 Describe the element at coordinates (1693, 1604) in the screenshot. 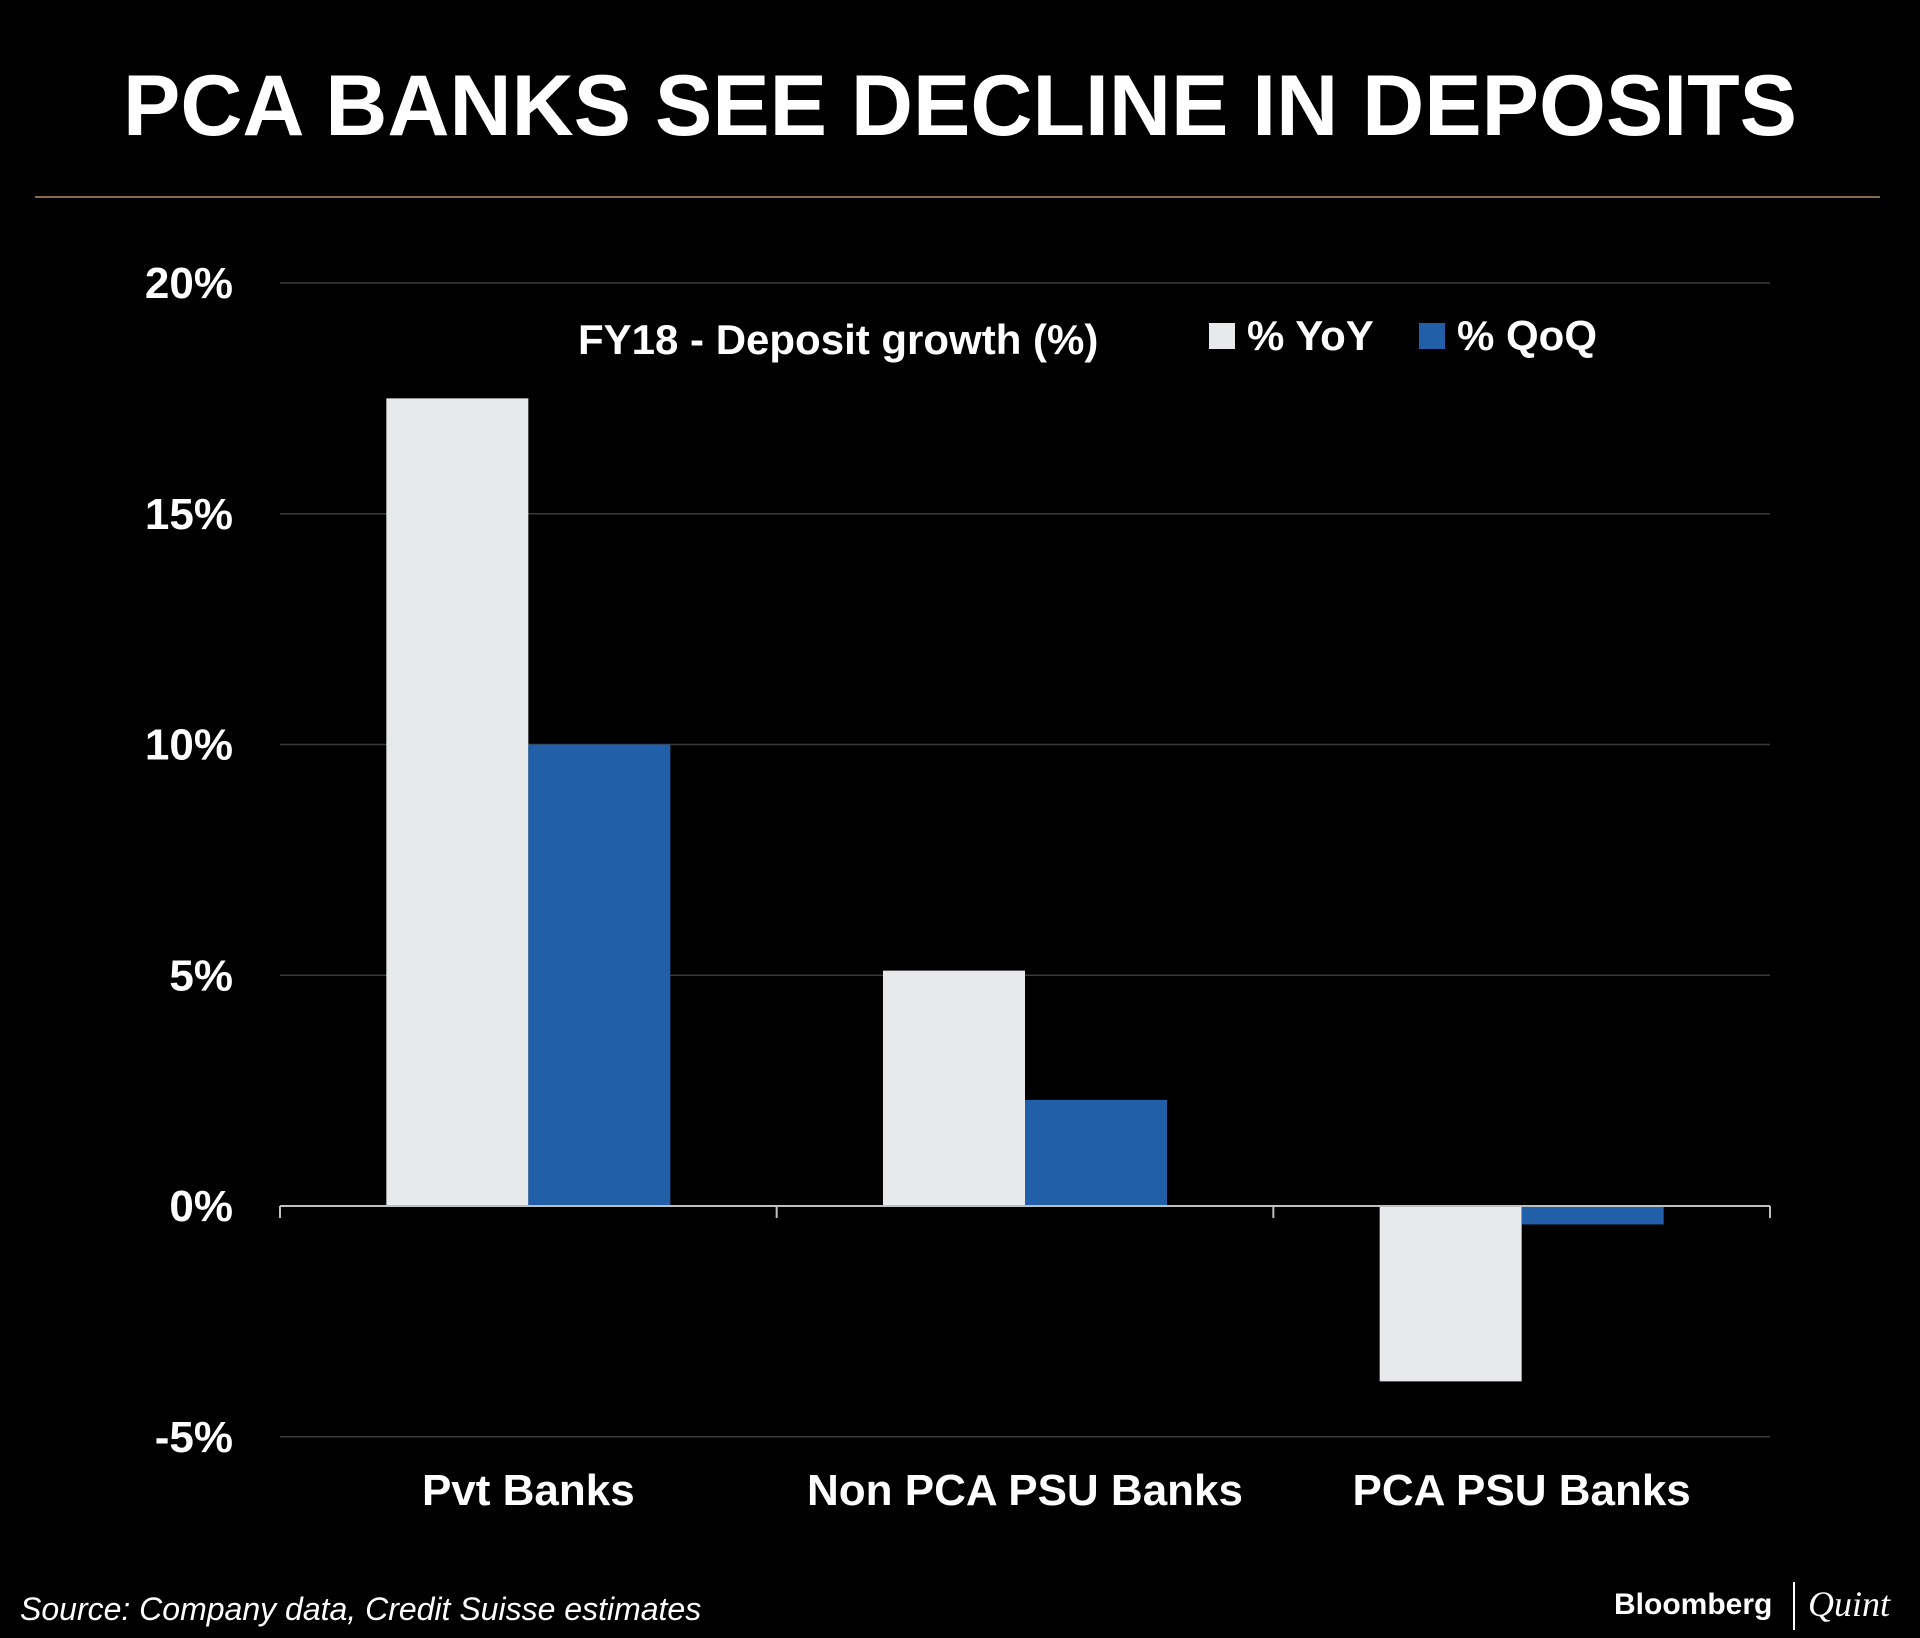

I see `brand-bloomberg: Bloomberg` at that location.